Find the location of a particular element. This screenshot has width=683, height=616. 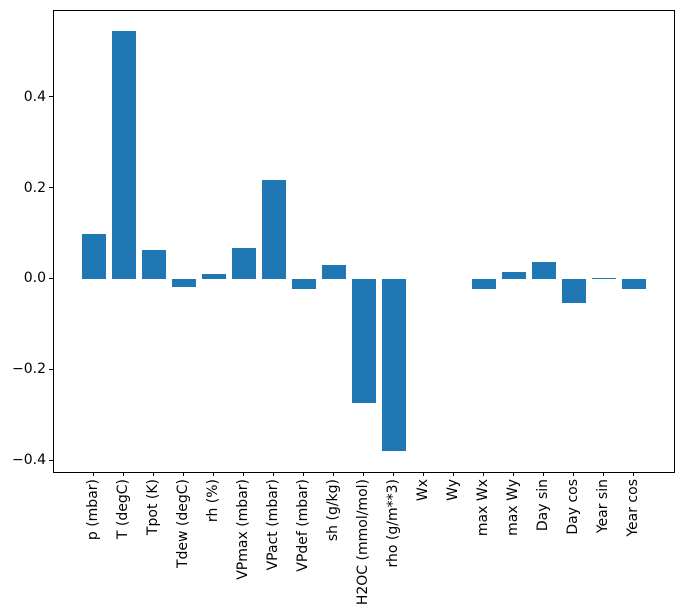

bar-Tpot (K) is located at coordinates (154, 264).